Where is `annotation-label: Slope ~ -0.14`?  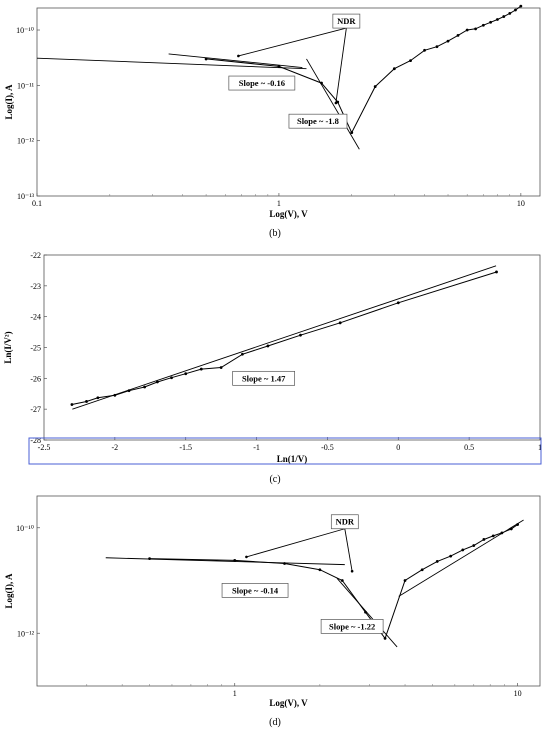 annotation-label: Slope ~ -0.14 is located at coordinates (255, 590).